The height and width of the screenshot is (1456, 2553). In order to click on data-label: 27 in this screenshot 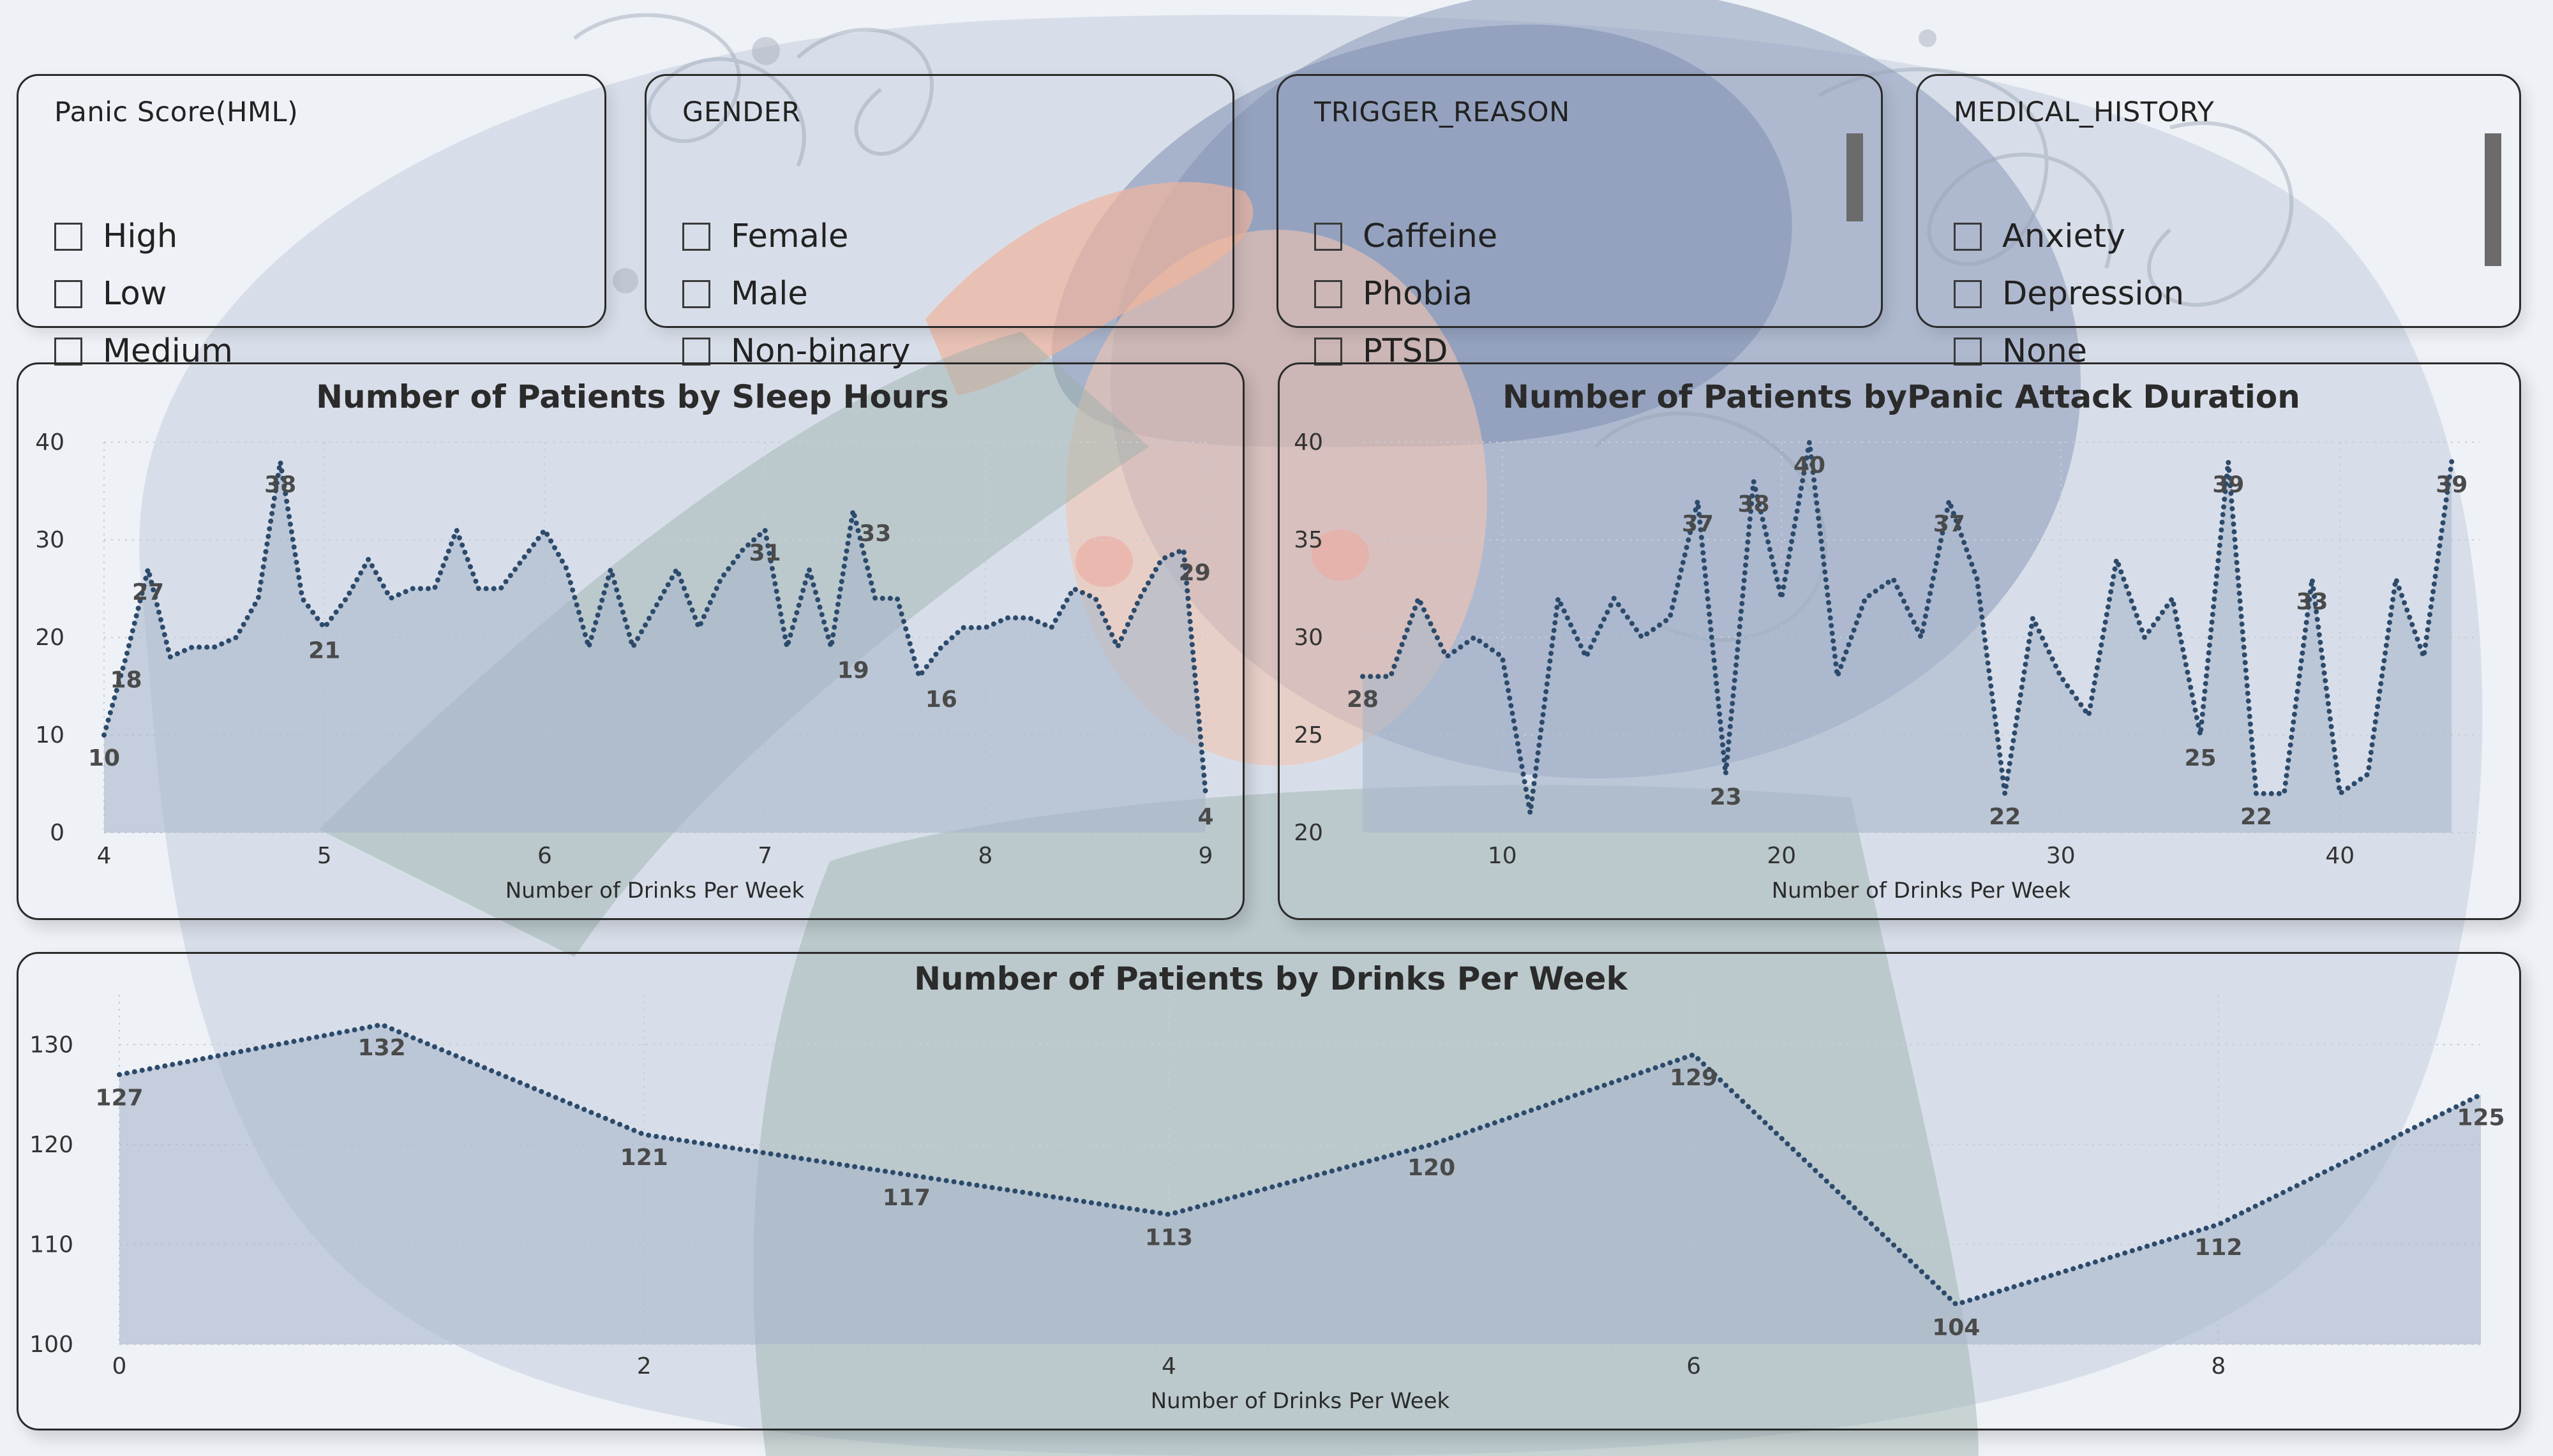, I will do `click(148, 592)`.